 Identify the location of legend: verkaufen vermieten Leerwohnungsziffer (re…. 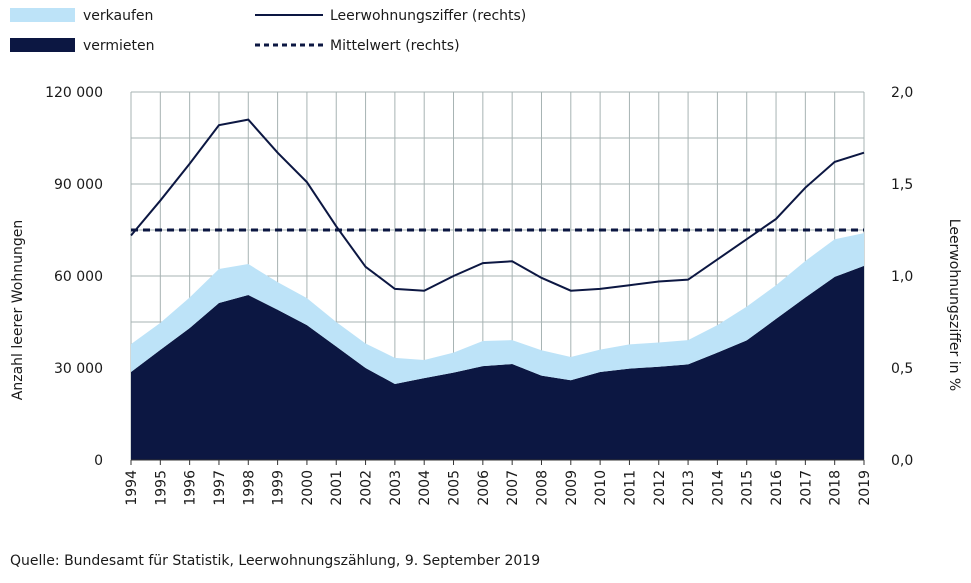
(268, 31).